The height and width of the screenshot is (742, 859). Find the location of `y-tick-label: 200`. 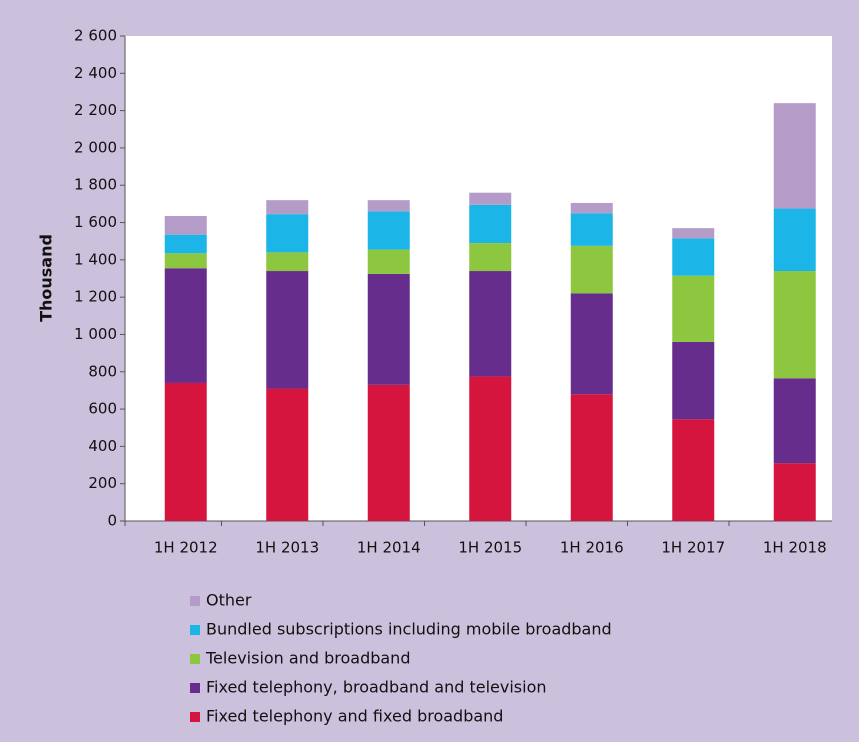

y-tick-label: 200 is located at coordinates (102, 483).